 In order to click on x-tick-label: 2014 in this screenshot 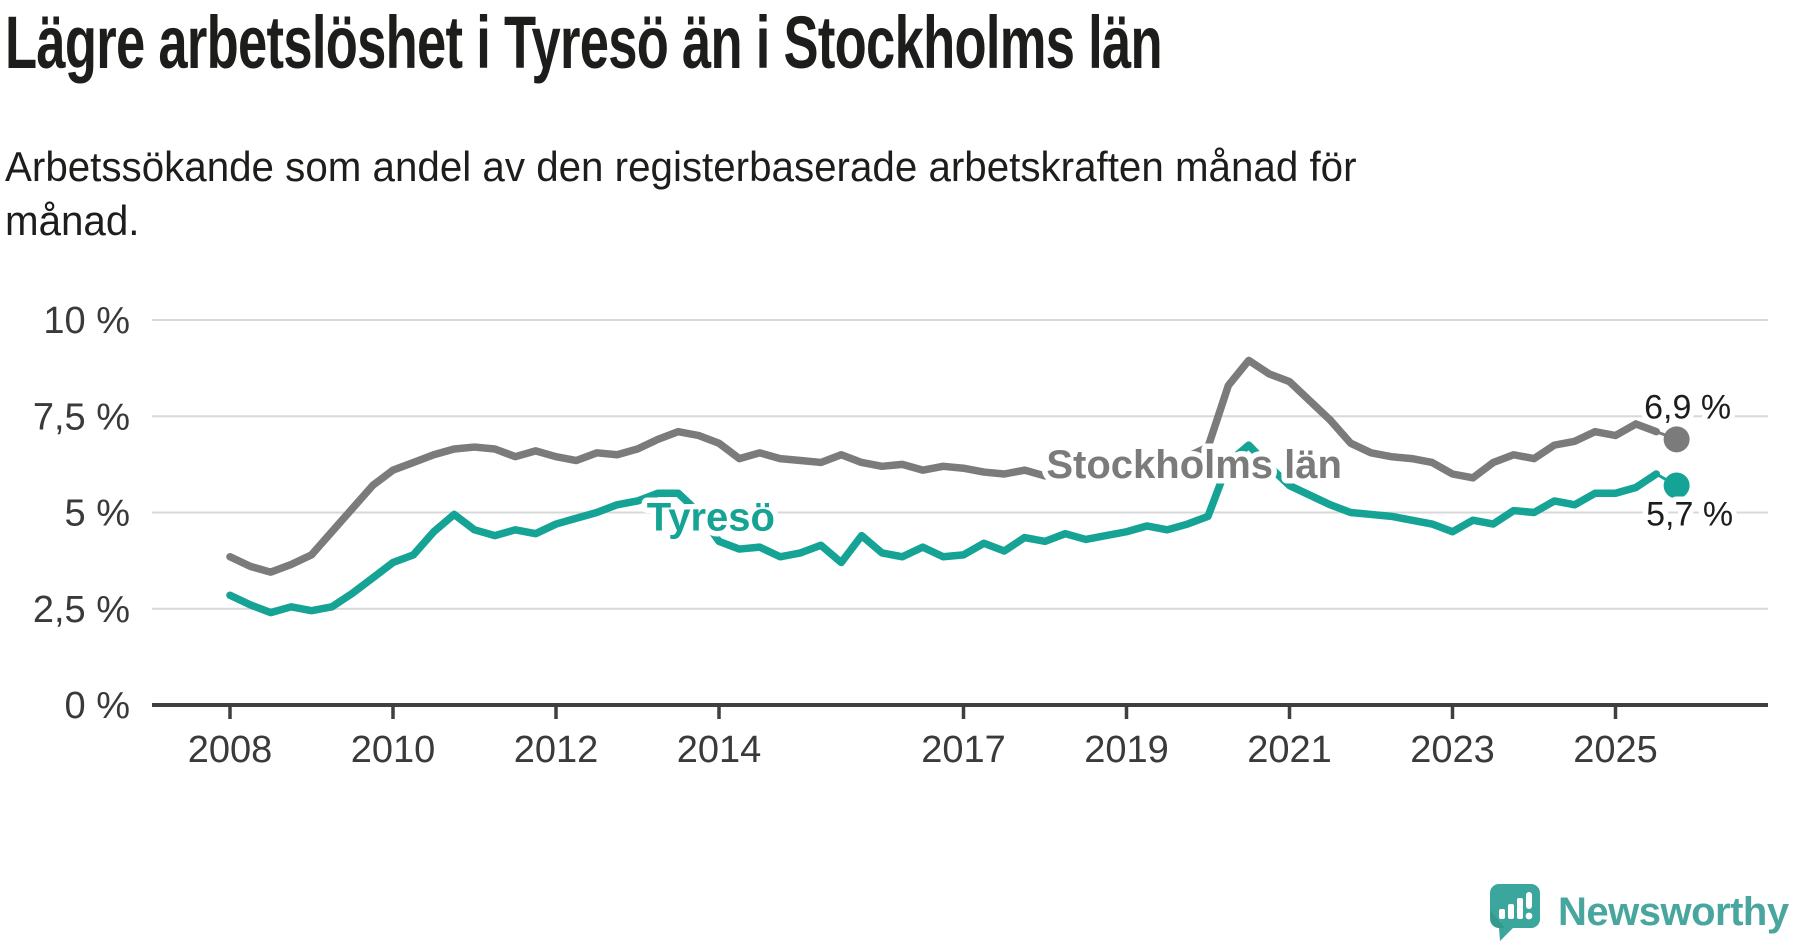, I will do `click(719, 750)`.